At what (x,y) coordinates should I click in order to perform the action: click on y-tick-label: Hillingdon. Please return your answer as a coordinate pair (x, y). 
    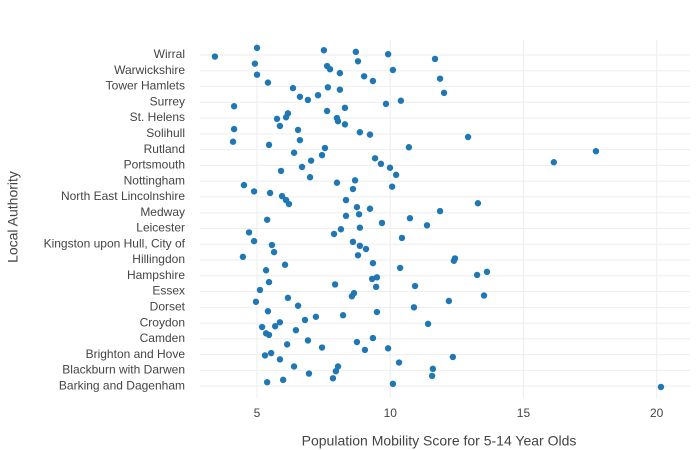
    Looking at the image, I should click on (158, 259).